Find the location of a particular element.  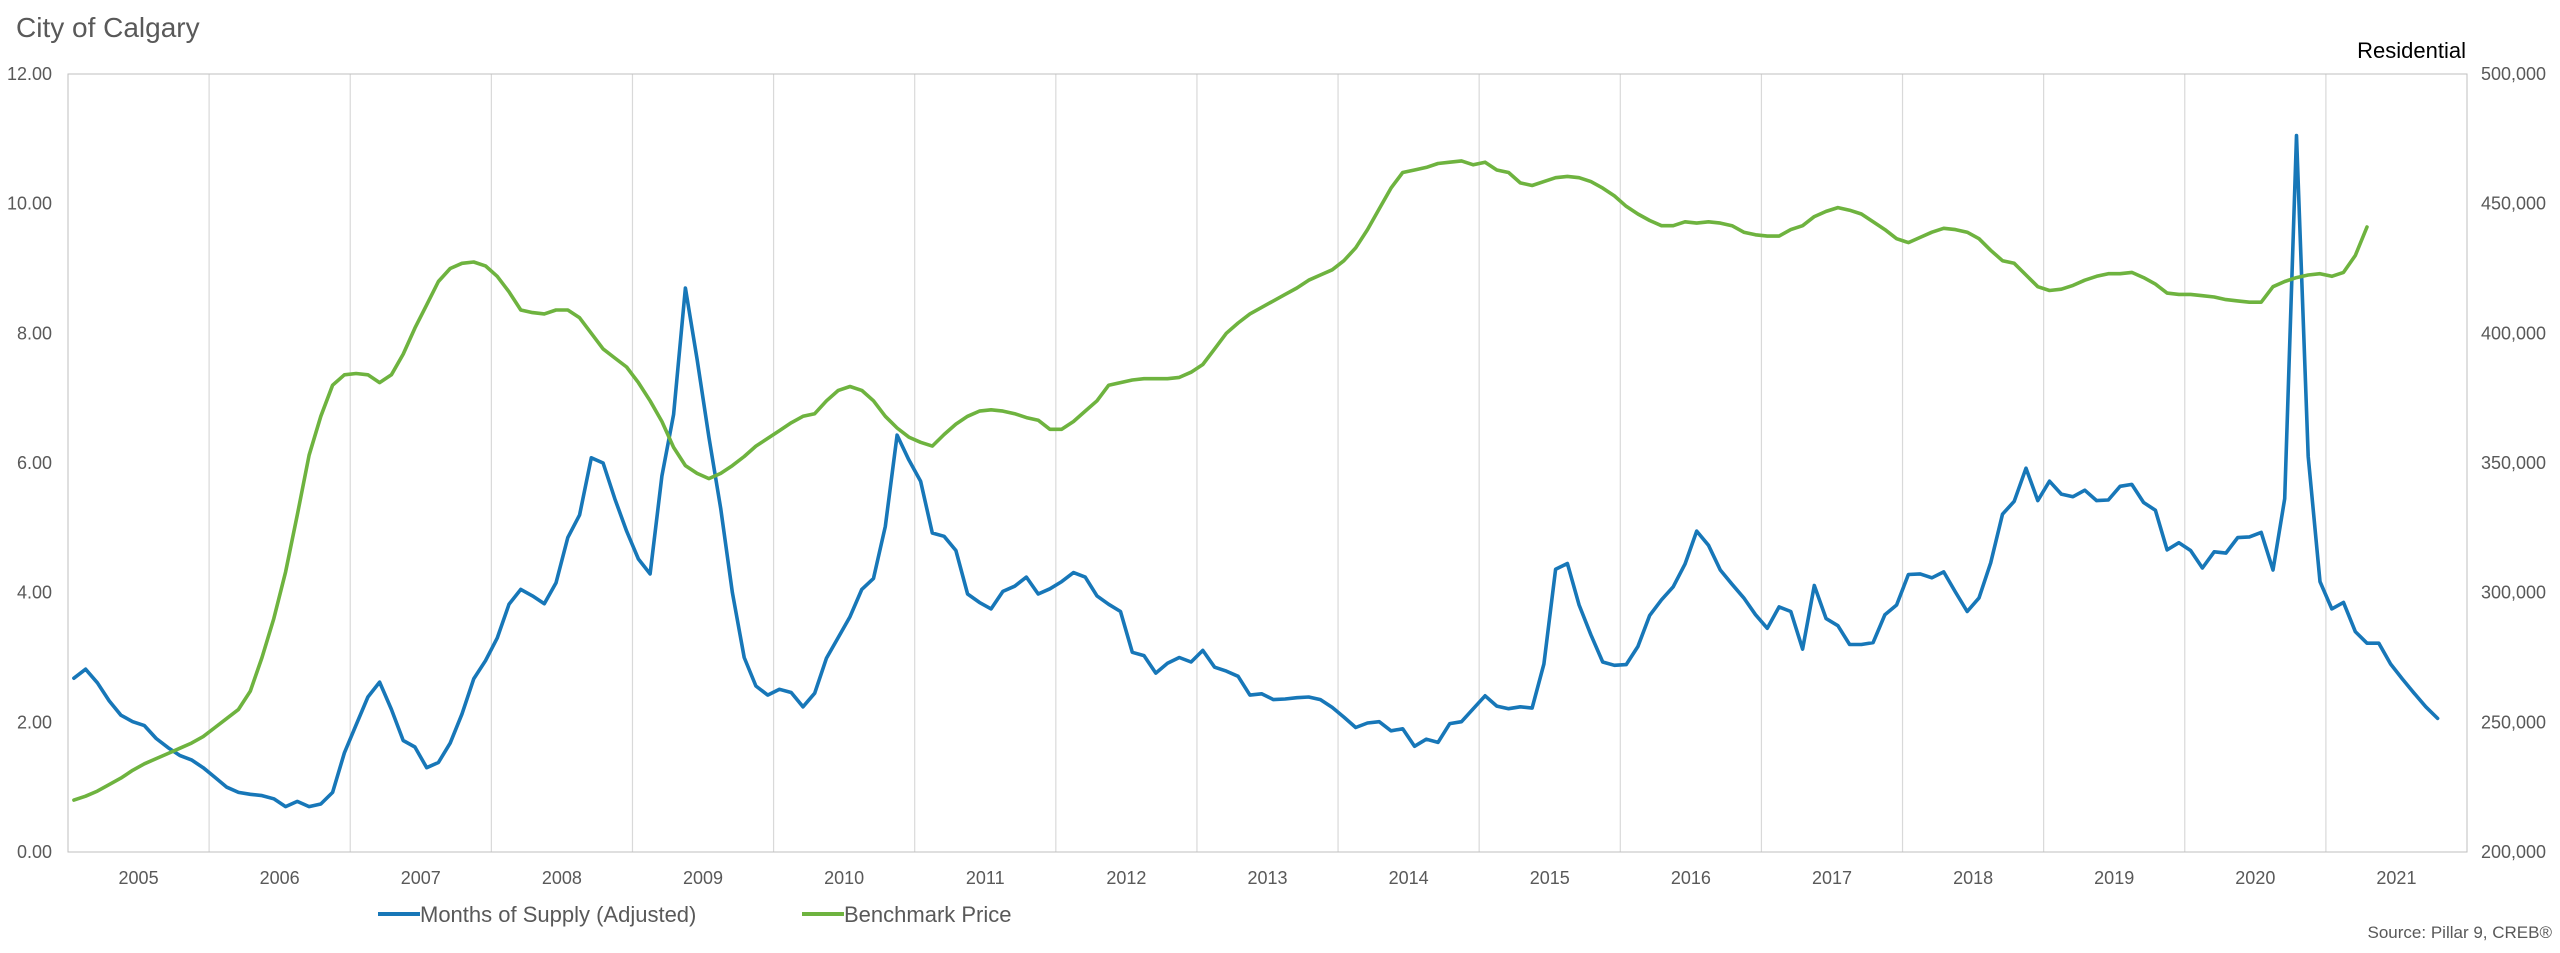

y-right-tick-label: 250,000 is located at coordinates (2513, 722).